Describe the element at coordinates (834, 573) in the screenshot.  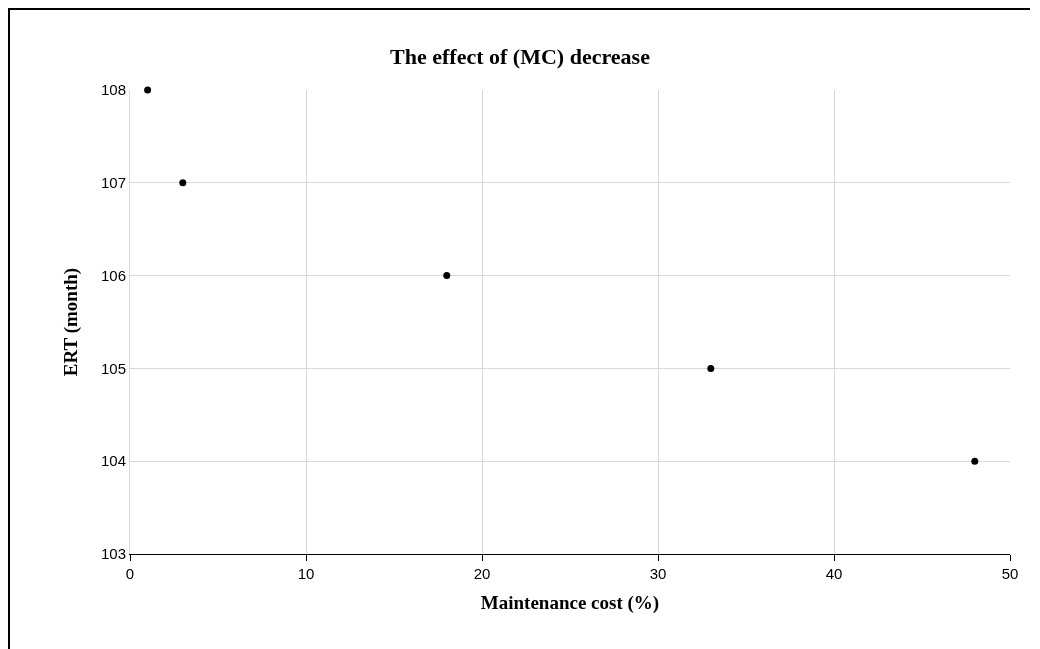
I see `x-tick-label: 40` at that location.